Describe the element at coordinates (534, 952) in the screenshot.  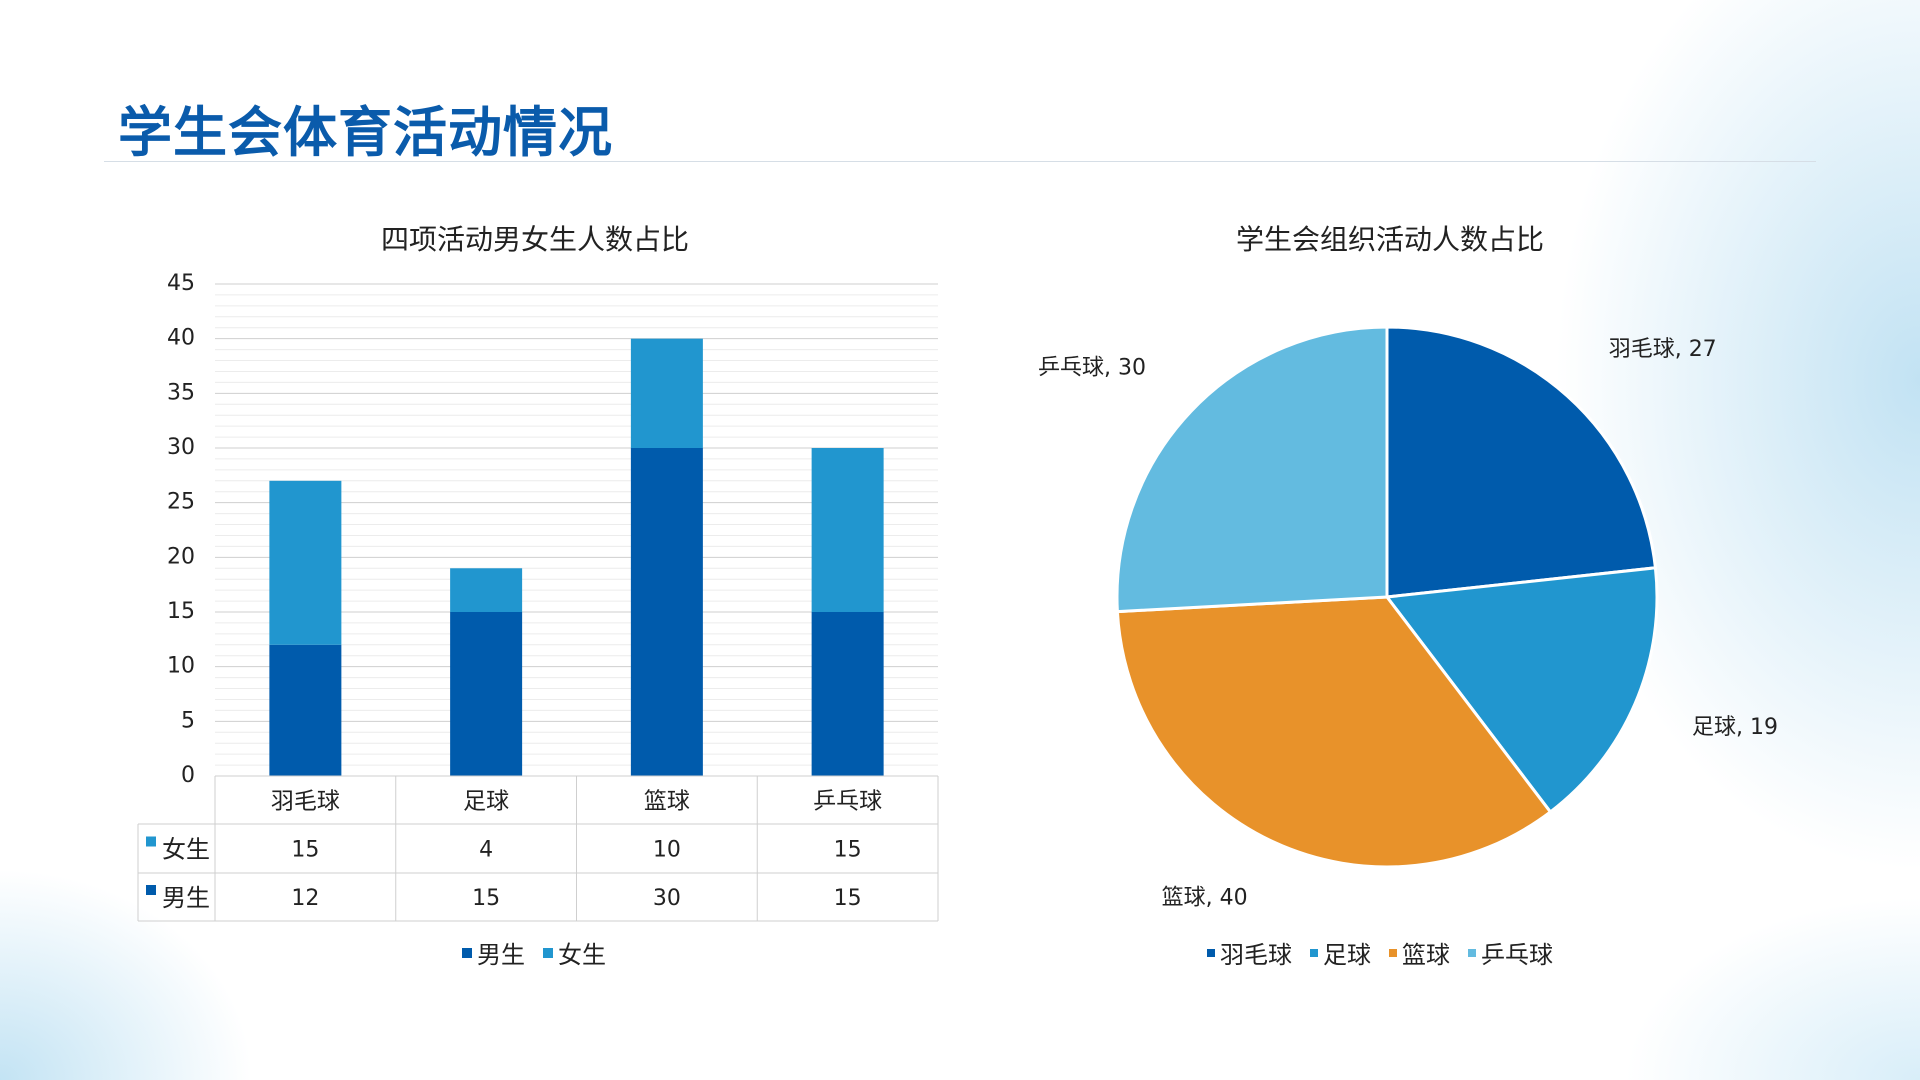
I see `bar-chart-legend: 男生 女生` at that location.